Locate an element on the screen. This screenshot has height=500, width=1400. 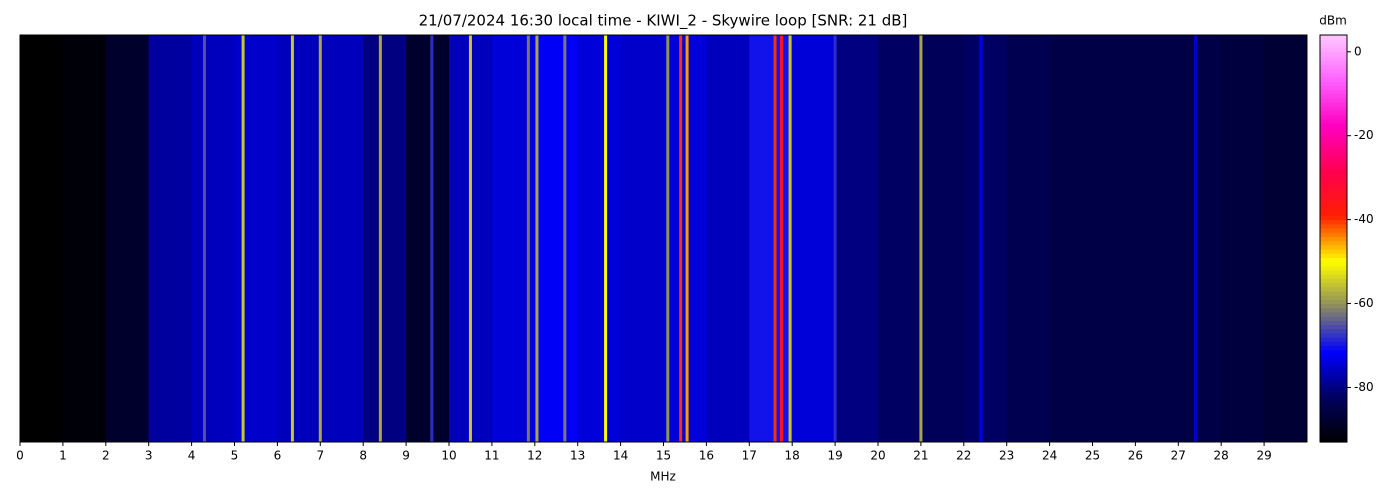
x-tick-label: 3 is located at coordinates (149, 456).